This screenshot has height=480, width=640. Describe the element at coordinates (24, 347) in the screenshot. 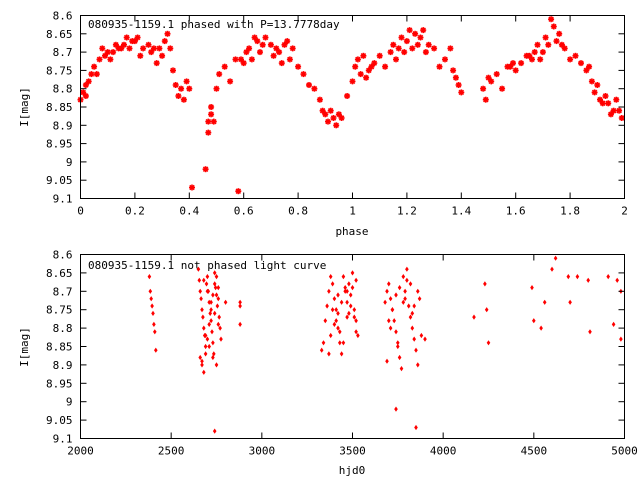

I see `light-curve-chart-ylabel: I[mag]` at that location.